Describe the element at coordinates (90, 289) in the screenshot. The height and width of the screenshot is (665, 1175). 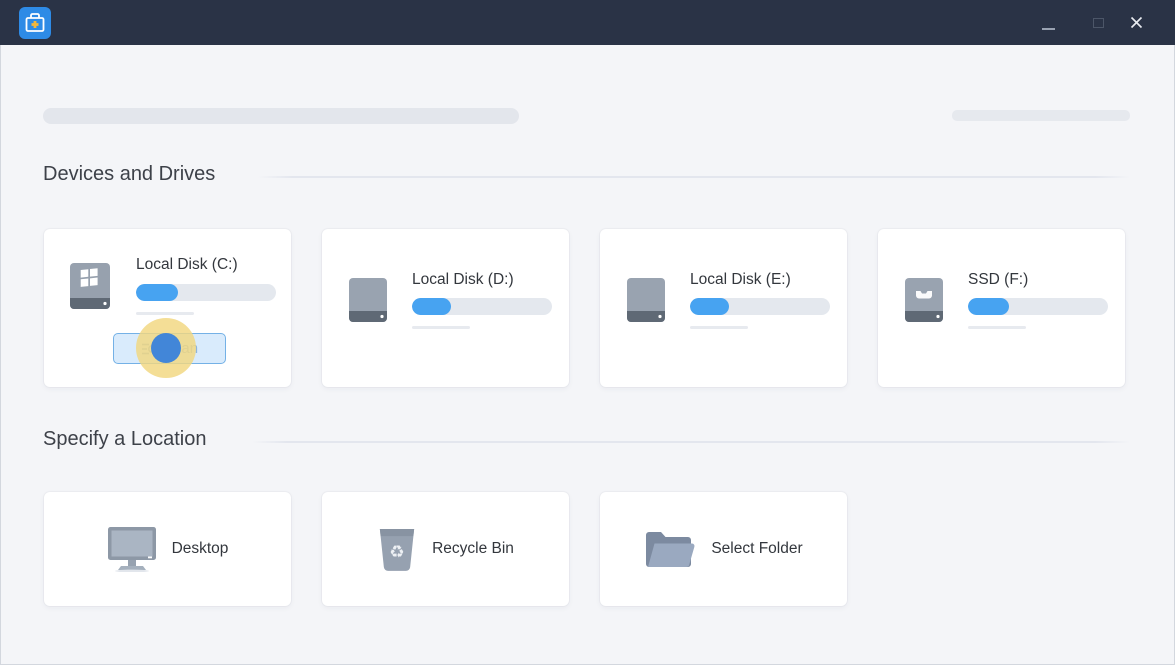
I see `windows-drive-icon` at that location.